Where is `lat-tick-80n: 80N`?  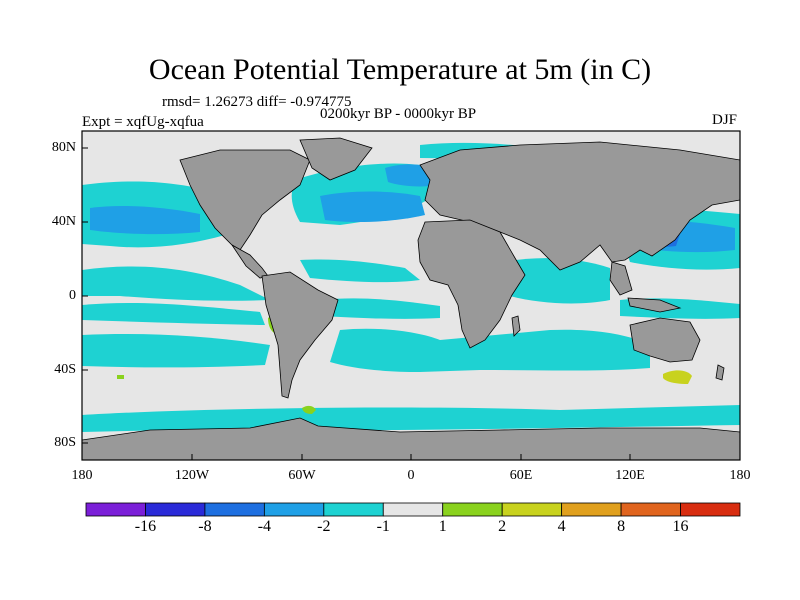 lat-tick-80n: 80N is located at coordinates (63, 147).